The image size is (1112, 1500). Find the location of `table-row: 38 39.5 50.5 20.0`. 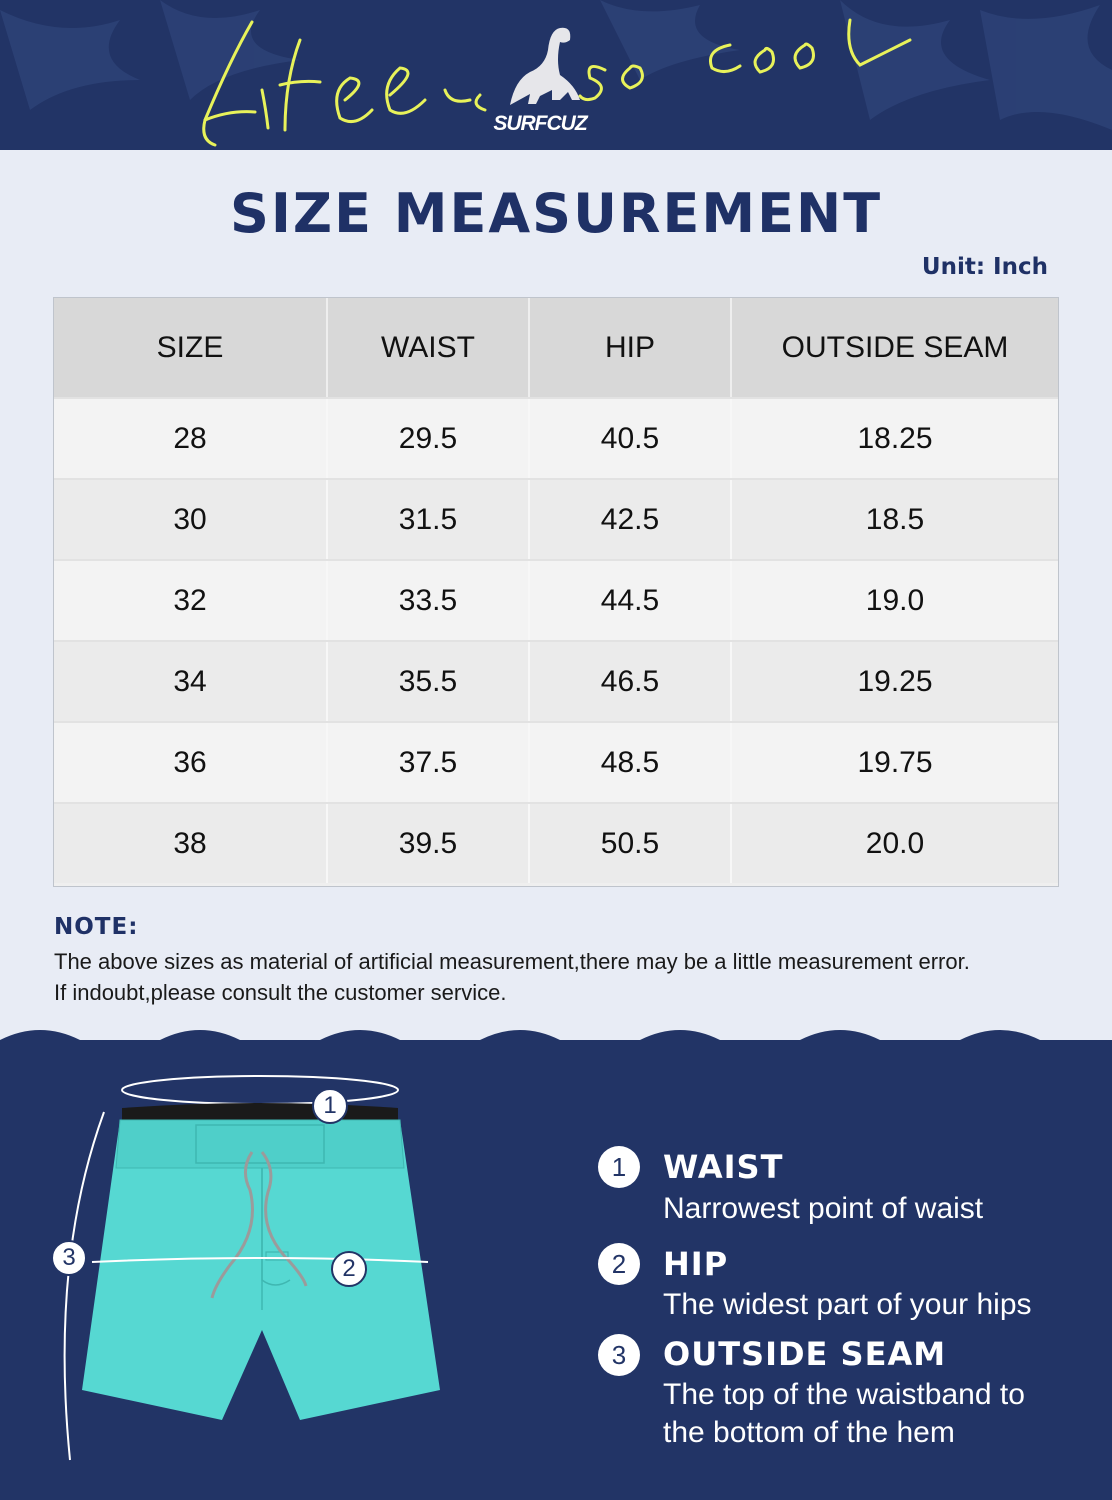

table-row: 38 39.5 50.5 20.0 is located at coordinates (556, 842).